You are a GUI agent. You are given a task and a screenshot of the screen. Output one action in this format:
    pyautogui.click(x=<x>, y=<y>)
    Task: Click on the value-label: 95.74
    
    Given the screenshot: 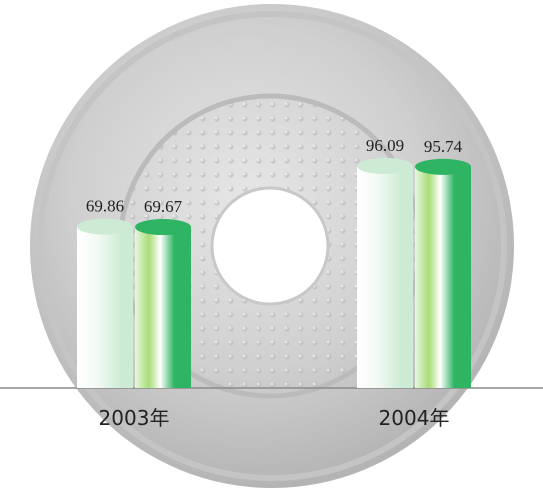 What is the action you would take?
    pyautogui.click(x=443, y=146)
    